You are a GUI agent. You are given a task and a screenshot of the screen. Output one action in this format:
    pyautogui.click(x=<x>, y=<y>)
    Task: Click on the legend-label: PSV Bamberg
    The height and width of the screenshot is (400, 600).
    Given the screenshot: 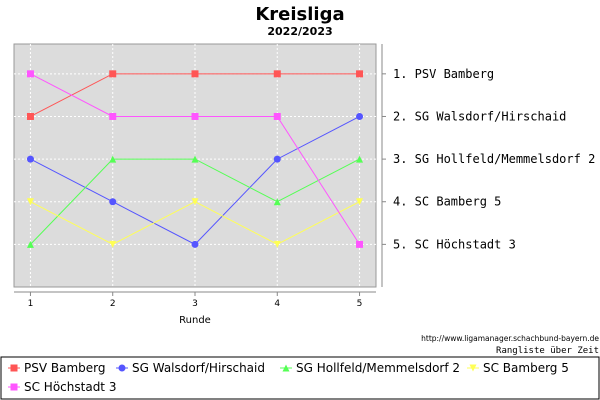 What is the action you would take?
    pyautogui.click(x=65, y=368)
    